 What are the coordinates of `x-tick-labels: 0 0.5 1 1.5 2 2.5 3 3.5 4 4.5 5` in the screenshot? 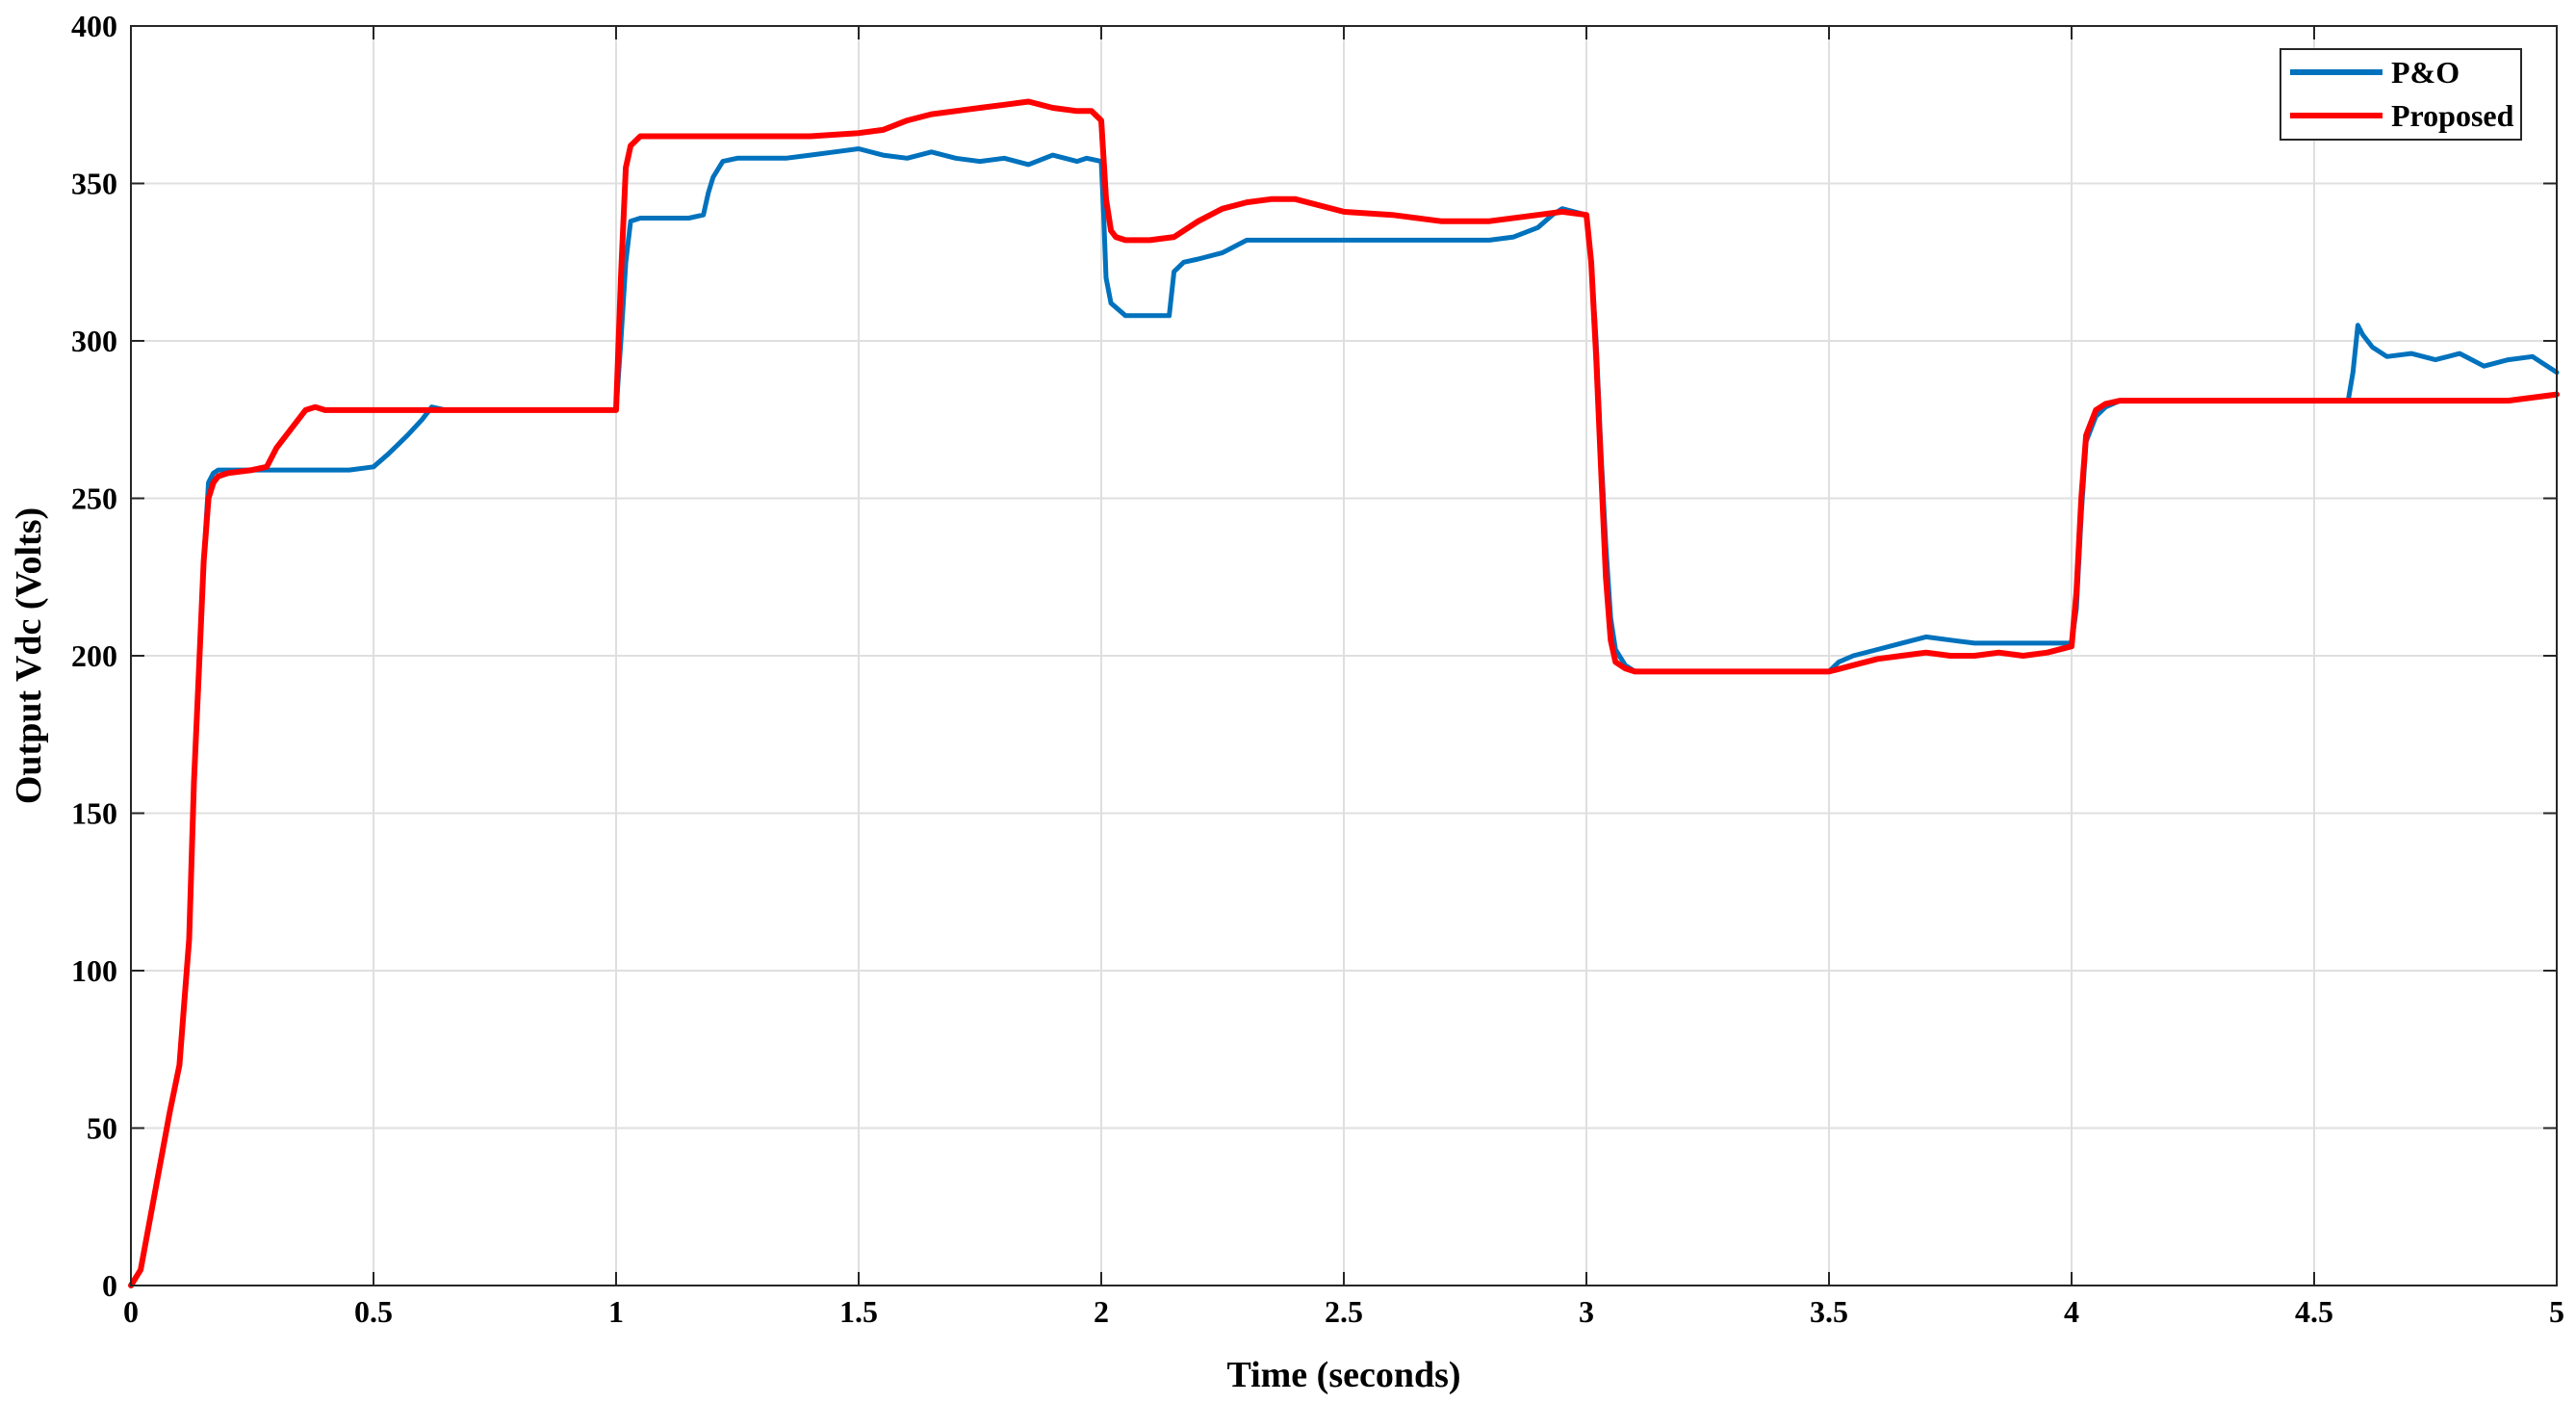 It's located at (1343, 1311).